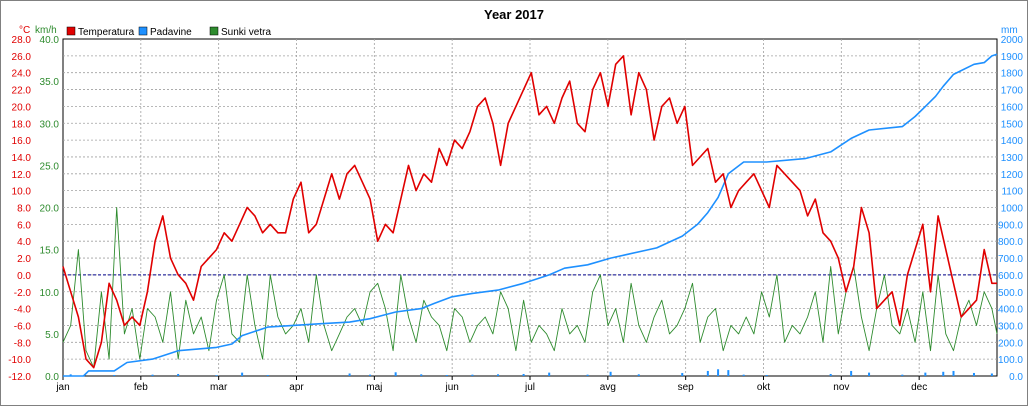 The image size is (1028, 406). What do you see at coordinates (1012, 141) in the screenshot?
I see `rain-tick-label: 1400` at bounding box center [1012, 141].